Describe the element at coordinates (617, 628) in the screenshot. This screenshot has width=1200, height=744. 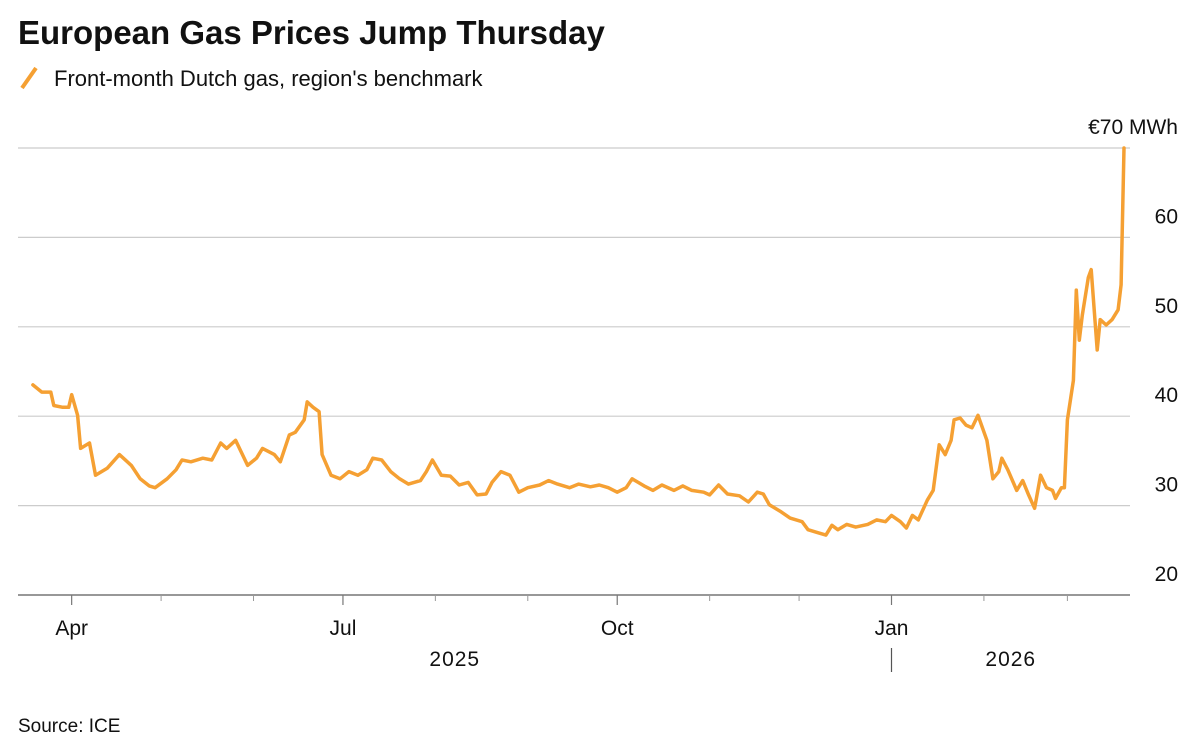
I see `x-tick-label: Oct` at that location.